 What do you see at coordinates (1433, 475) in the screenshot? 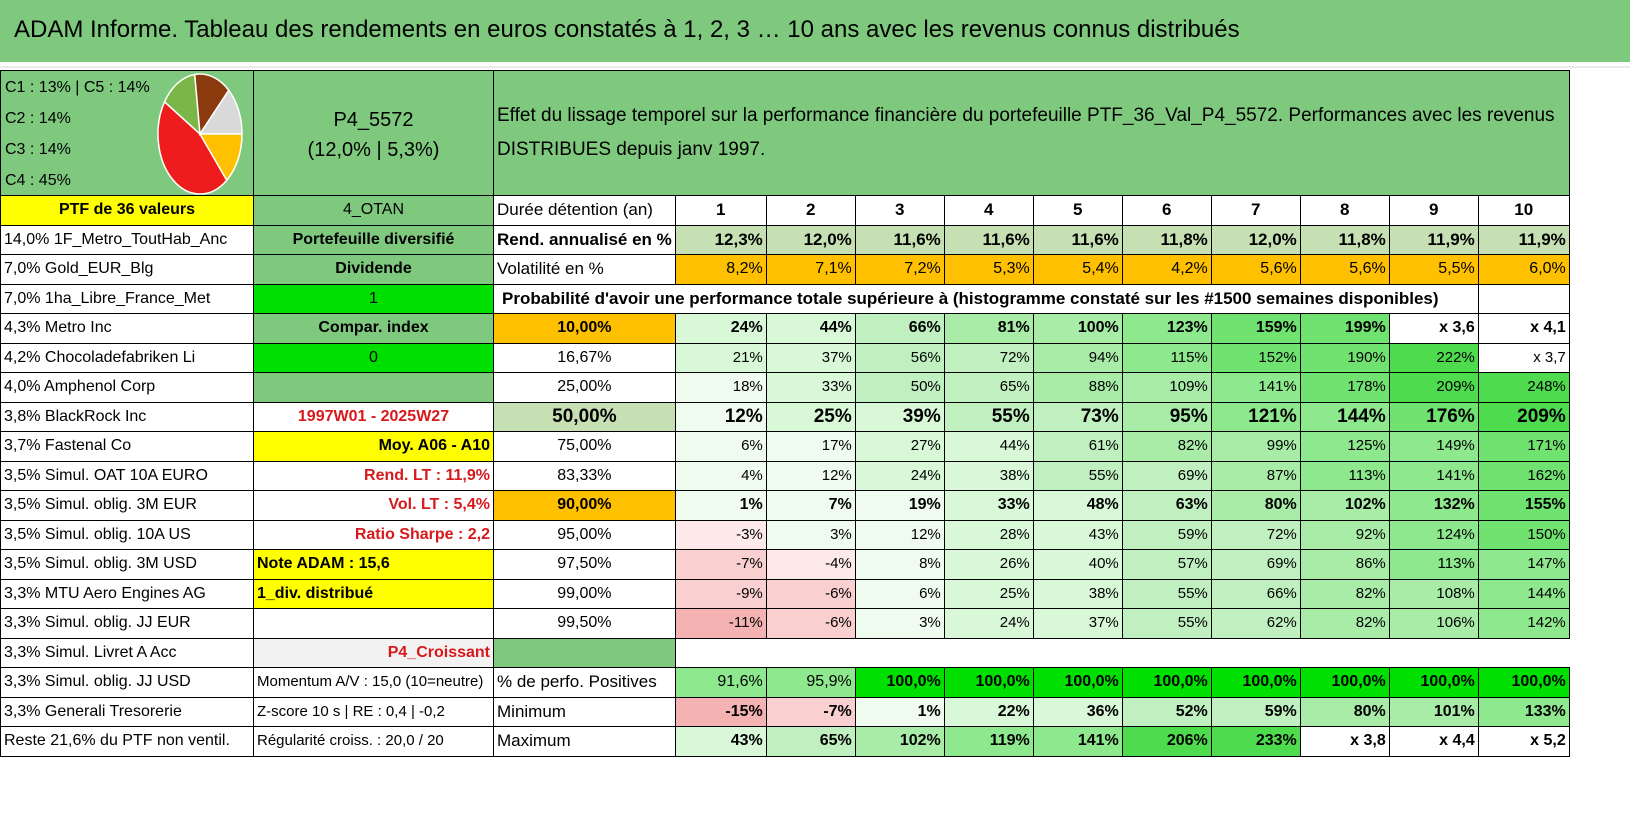
I see `prob-value: 141%` at bounding box center [1433, 475].